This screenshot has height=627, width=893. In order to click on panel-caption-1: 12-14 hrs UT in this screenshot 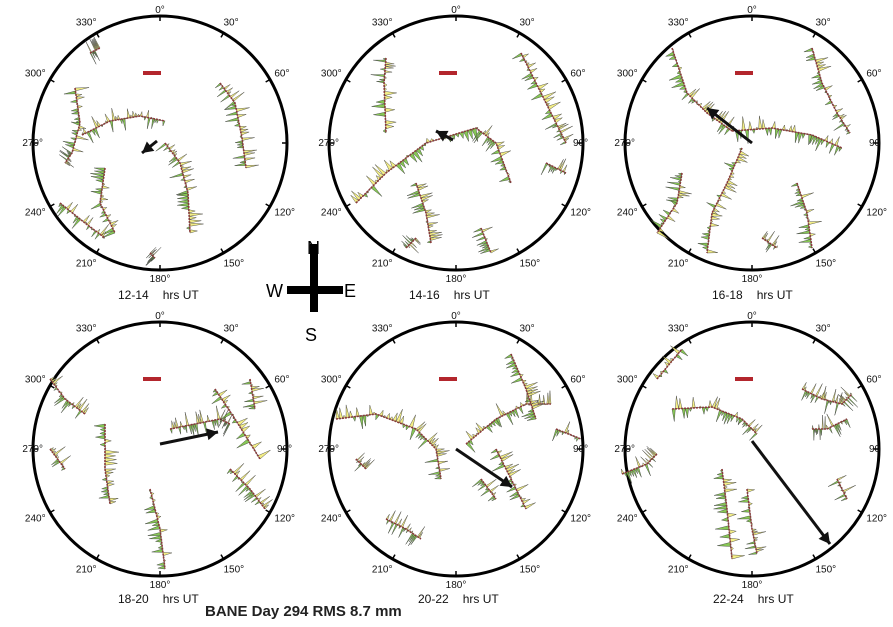, I will do `click(158, 295)`.